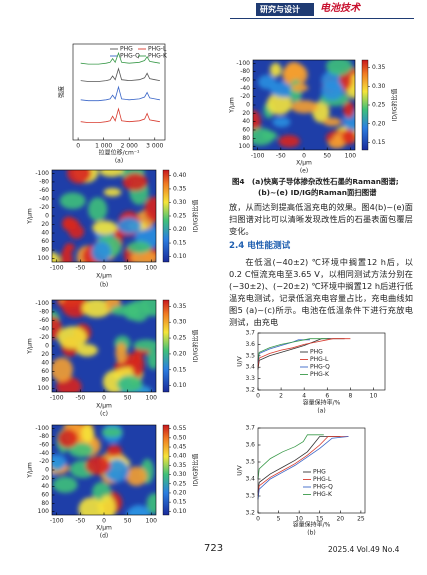 This screenshot has height=575, width=427. I want to click on legend-label: PHG-Q, so click(130, 56).